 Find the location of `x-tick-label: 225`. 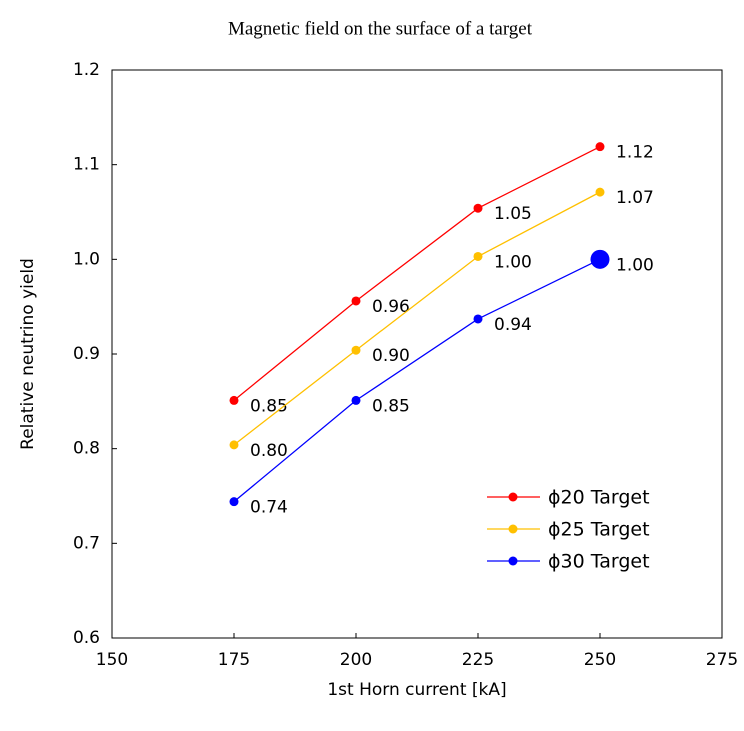

x-tick-label: 225 is located at coordinates (478, 660).